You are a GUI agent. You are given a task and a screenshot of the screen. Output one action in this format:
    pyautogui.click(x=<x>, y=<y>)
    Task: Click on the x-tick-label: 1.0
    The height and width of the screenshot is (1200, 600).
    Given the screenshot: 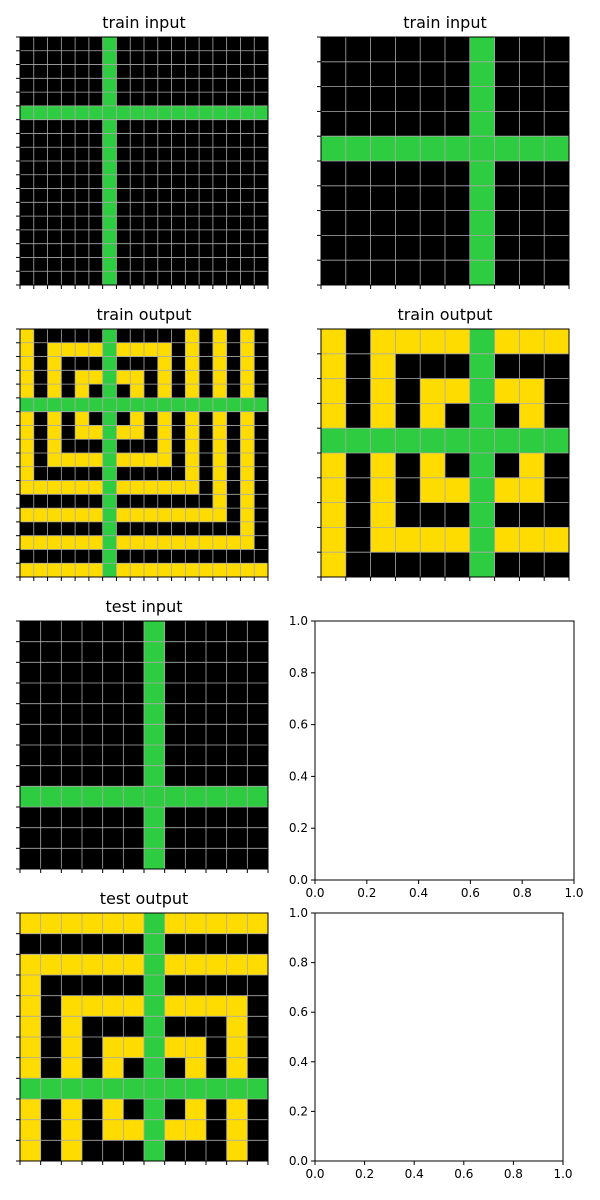 What is the action you would take?
    pyautogui.click(x=573, y=893)
    